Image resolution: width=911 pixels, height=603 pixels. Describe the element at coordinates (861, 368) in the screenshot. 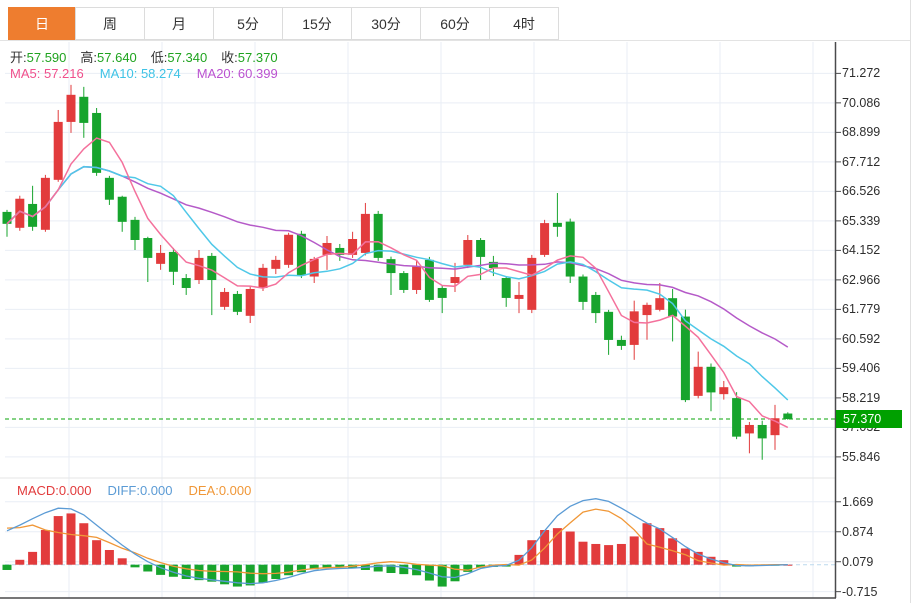

I see `price-tick-label: 59.406` at that location.